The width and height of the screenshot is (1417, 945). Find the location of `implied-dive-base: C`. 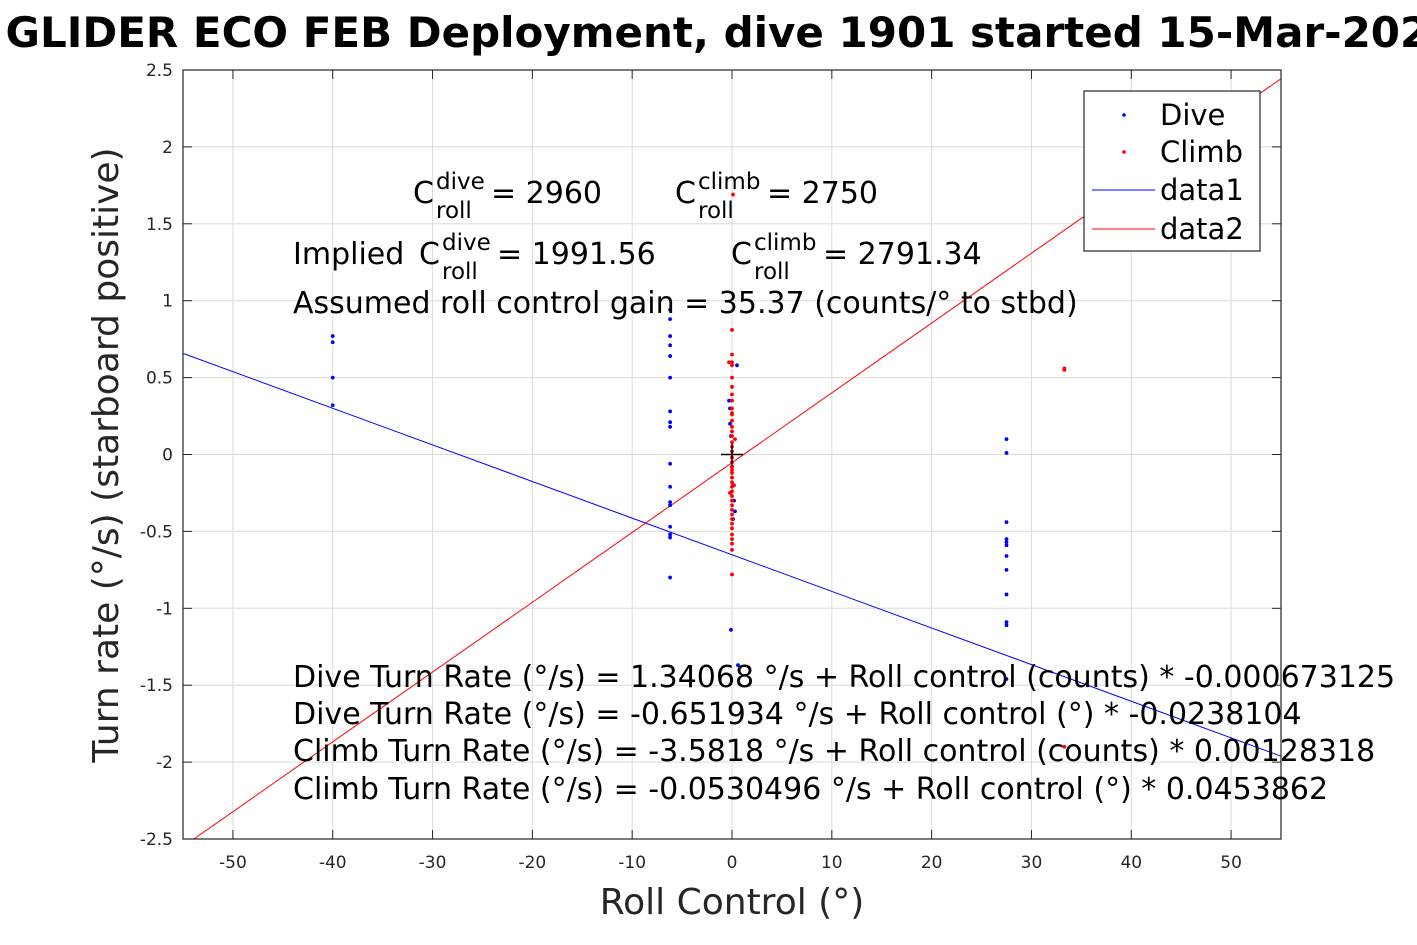

implied-dive-base: C is located at coordinates (429, 254).